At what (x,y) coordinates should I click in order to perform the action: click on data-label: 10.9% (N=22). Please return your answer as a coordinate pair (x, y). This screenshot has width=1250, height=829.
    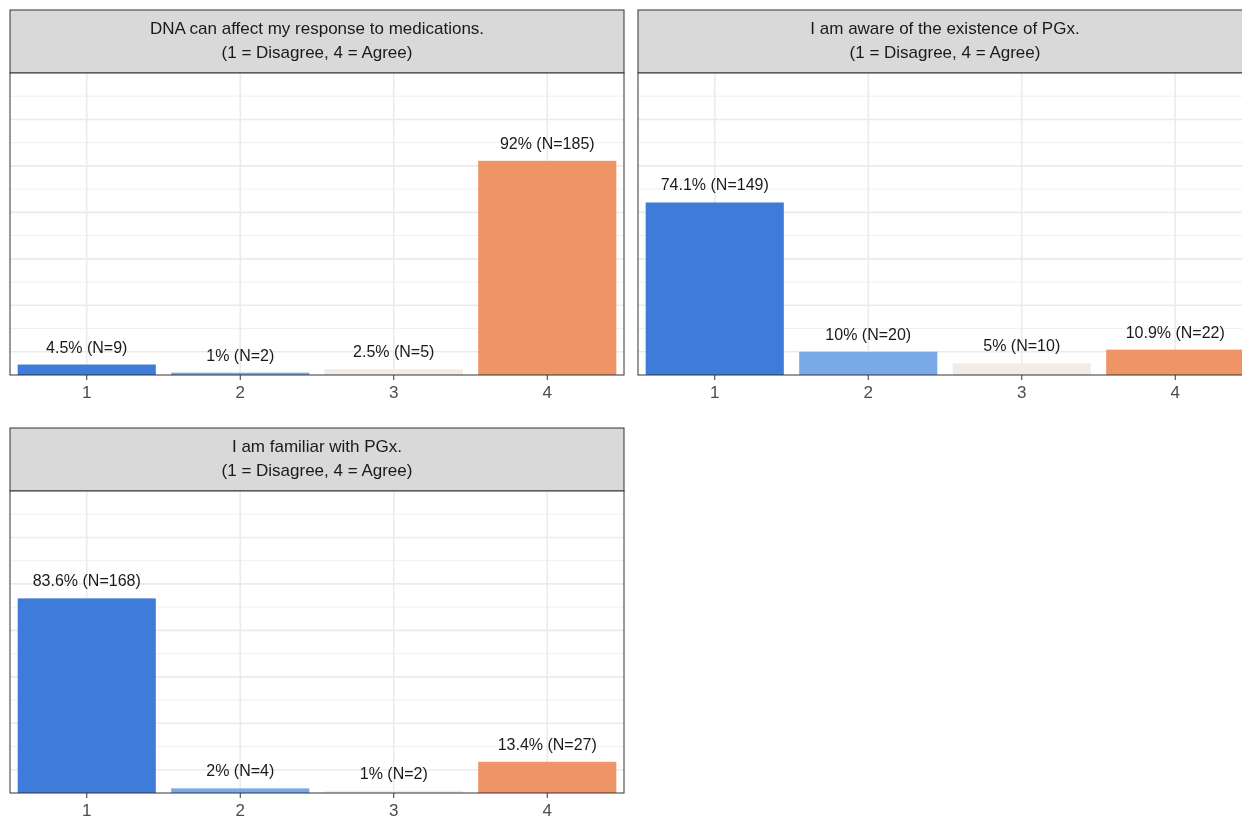
    Looking at the image, I should click on (1175, 332).